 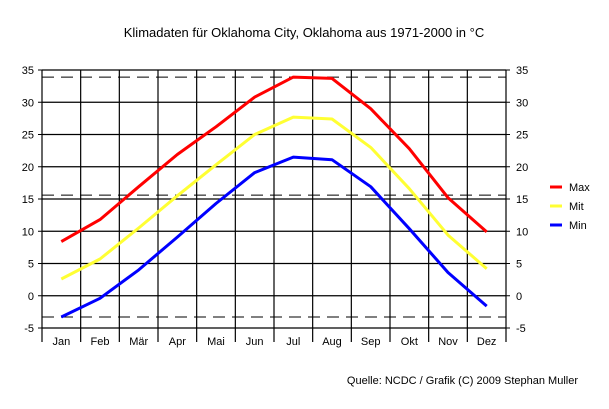 What do you see at coordinates (61, 342) in the screenshot?
I see `x-tick-label: Jan` at bounding box center [61, 342].